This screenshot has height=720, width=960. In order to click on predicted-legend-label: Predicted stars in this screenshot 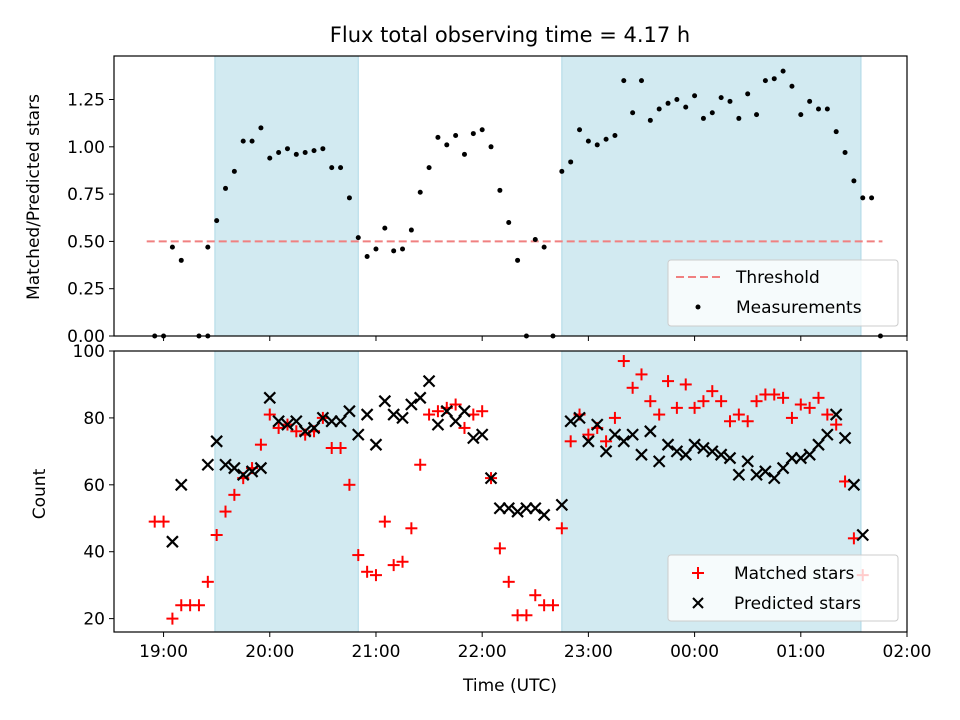, I will do `click(797, 604)`.